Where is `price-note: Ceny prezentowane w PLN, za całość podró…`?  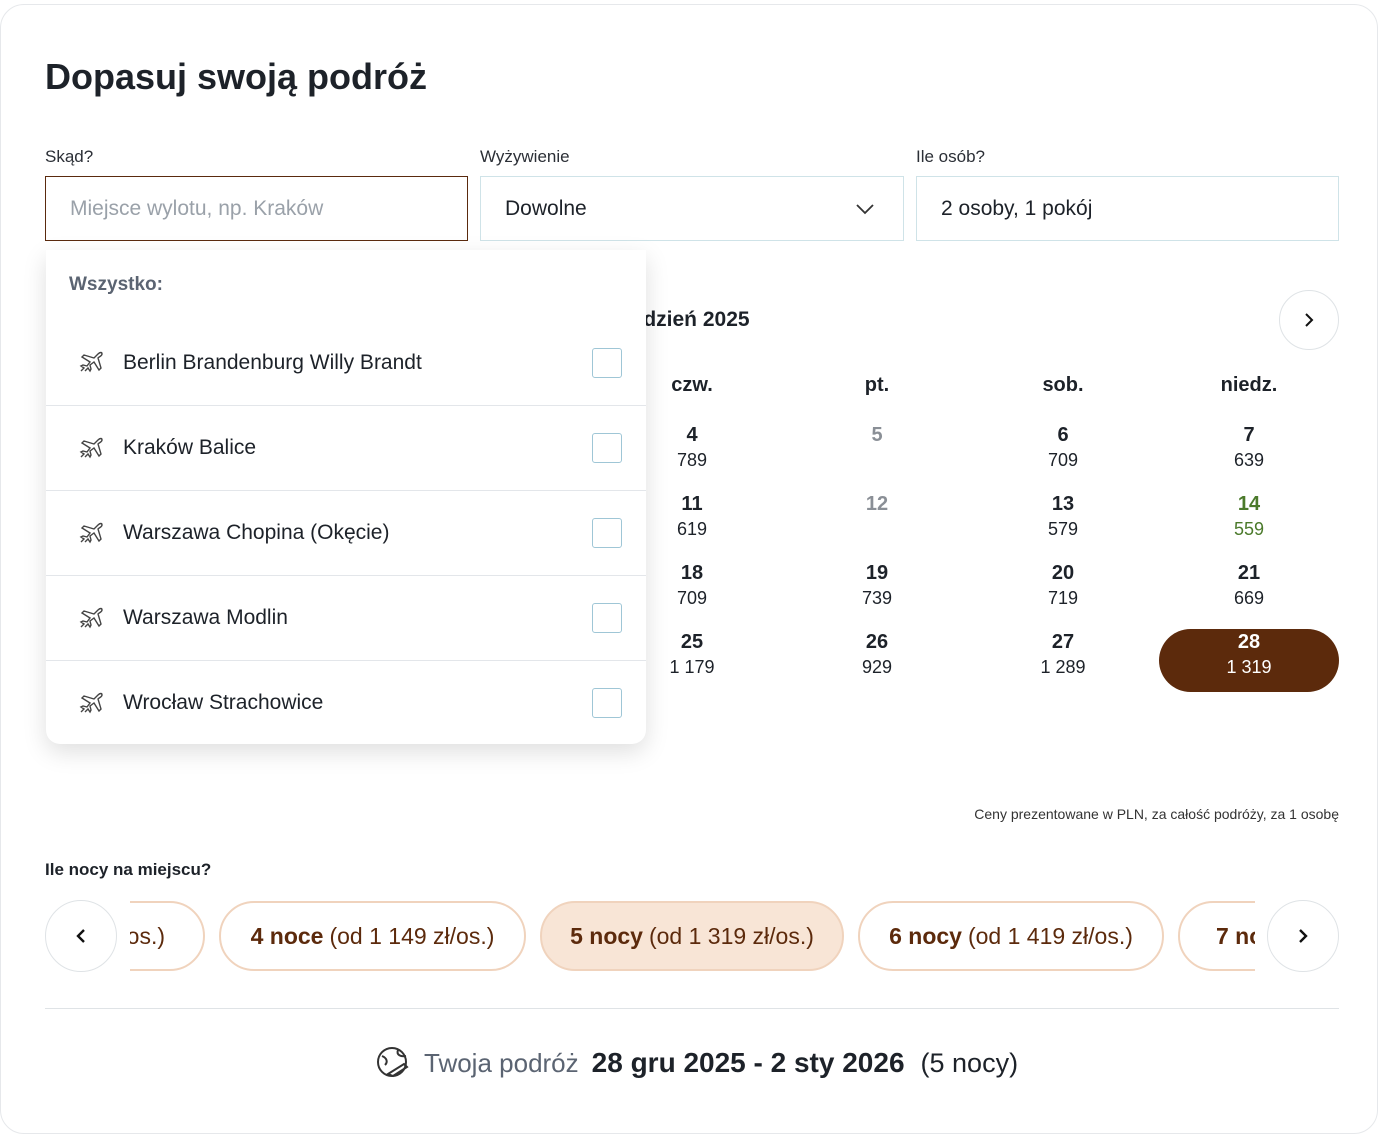 price-note: Ceny prezentowane w PLN, za całość podró… is located at coordinates (1156, 814).